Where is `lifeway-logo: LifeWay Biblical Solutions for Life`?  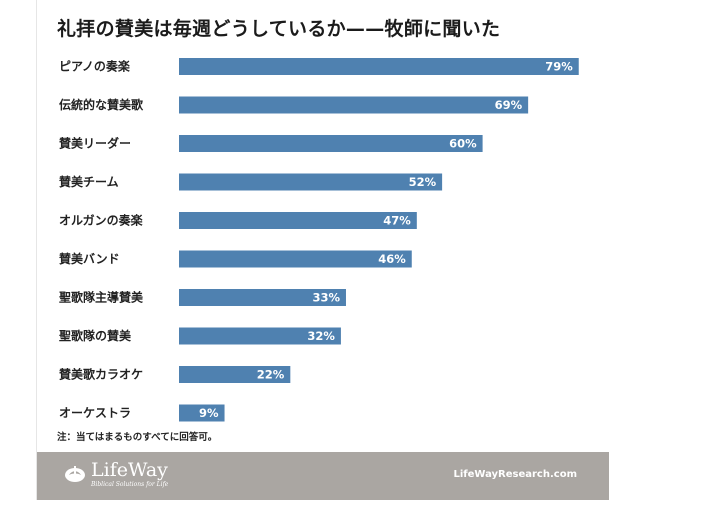
lifeway-logo: LifeWay Biblical Solutions for Life is located at coordinates (115, 475).